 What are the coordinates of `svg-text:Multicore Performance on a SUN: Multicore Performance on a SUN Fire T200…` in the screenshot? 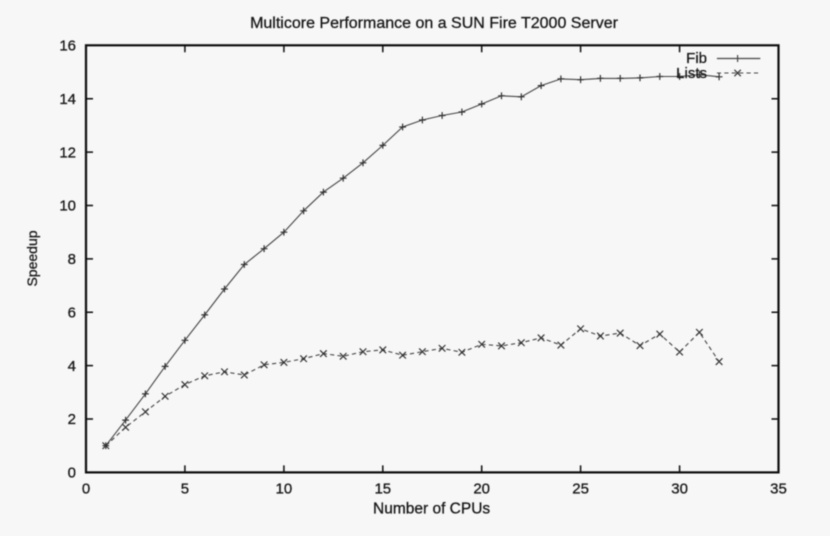 It's located at (434, 23).